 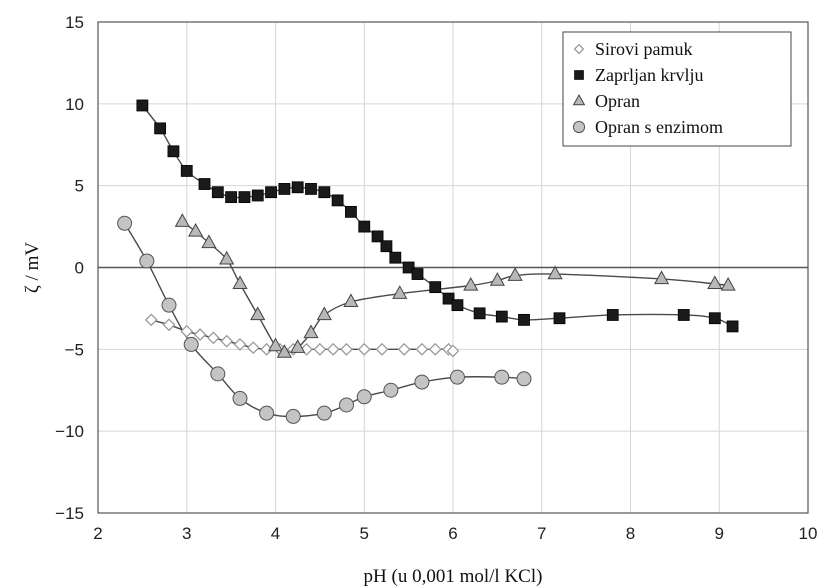 I want to click on y-tick-label: 15, so click(x=74, y=22).